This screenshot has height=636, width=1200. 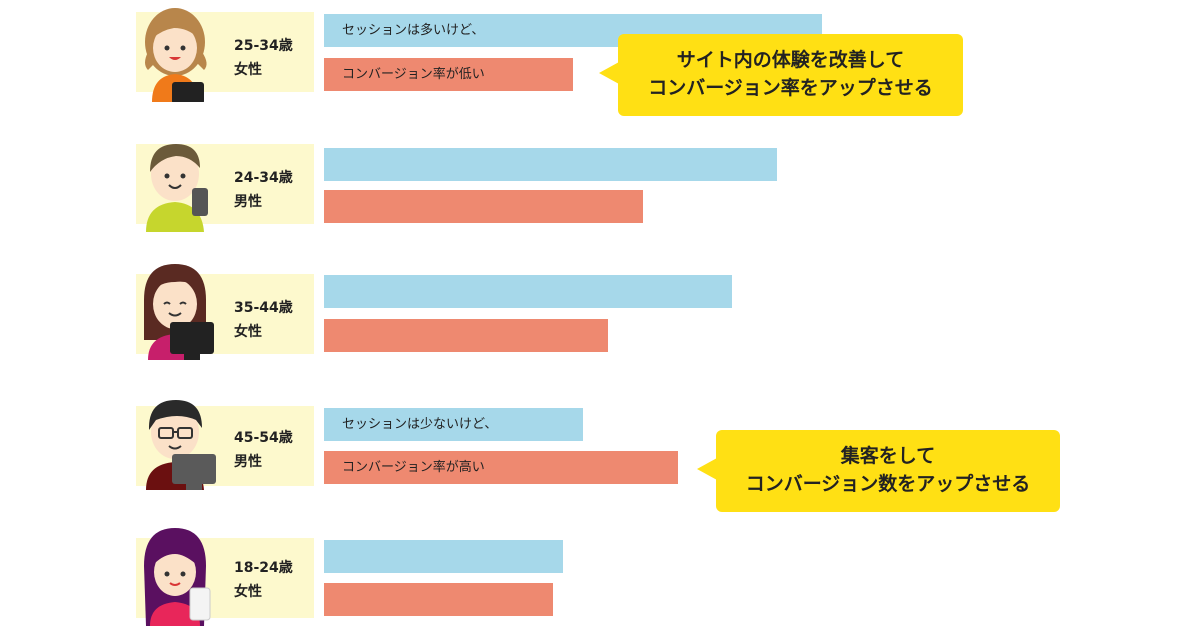 I want to click on segment-label: 35-44歳 女性, so click(x=263, y=320).